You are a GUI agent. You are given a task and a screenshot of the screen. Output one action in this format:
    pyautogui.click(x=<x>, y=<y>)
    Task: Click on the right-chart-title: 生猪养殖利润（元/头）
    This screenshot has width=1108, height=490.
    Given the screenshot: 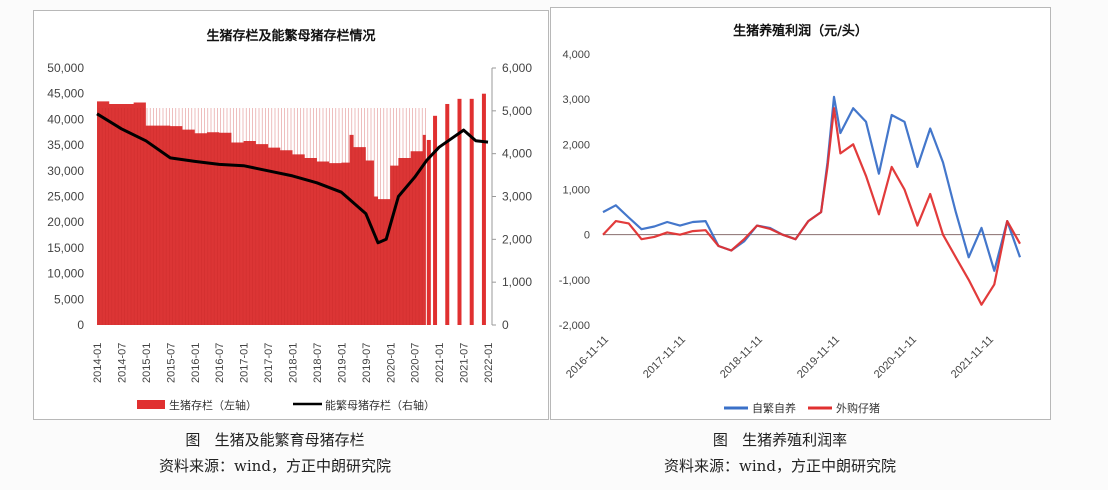 What is the action you would take?
    pyautogui.click(x=800, y=31)
    